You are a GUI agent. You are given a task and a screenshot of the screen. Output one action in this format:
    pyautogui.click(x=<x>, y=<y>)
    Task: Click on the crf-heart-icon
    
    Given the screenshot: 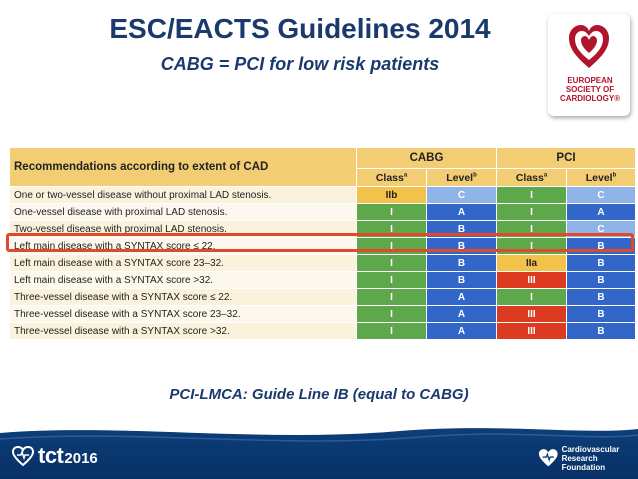 What is the action you would take?
    pyautogui.click(x=548, y=458)
    